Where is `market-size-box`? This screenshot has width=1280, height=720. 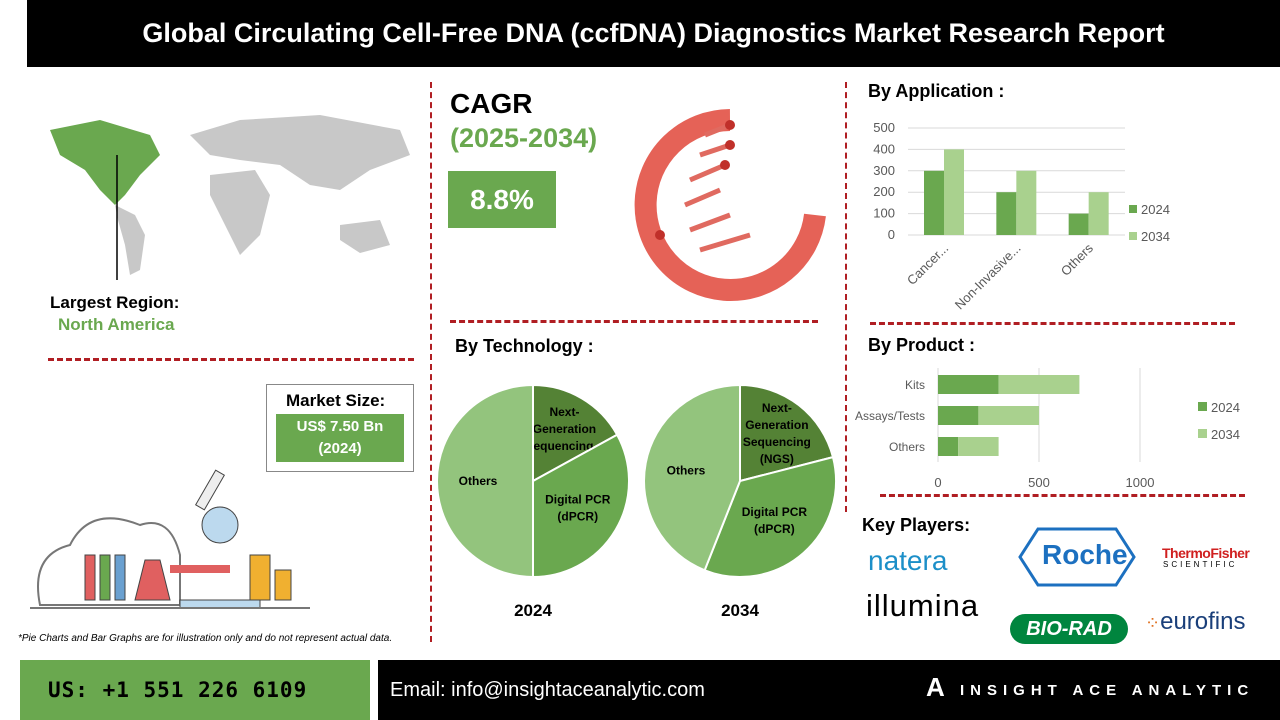 market-size-box is located at coordinates (340, 428).